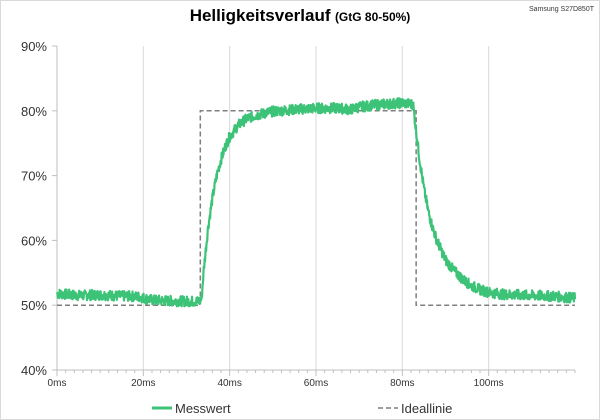 This screenshot has width=600, height=420. What do you see at coordinates (34, 111) in the screenshot?
I see `y-tick-label: 80%` at bounding box center [34, 111].